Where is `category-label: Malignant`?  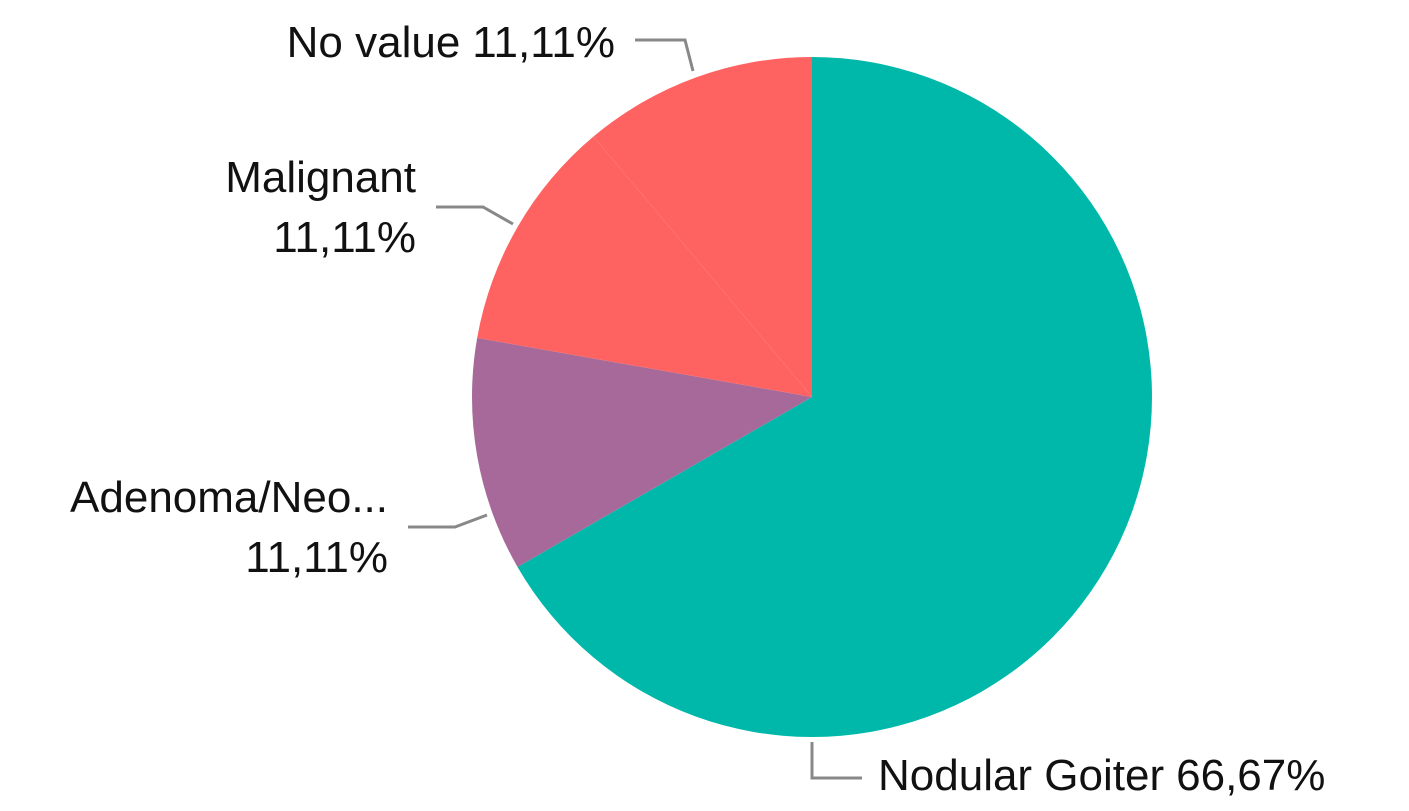 category-label: Malignant is located at coordinates (320, 177).